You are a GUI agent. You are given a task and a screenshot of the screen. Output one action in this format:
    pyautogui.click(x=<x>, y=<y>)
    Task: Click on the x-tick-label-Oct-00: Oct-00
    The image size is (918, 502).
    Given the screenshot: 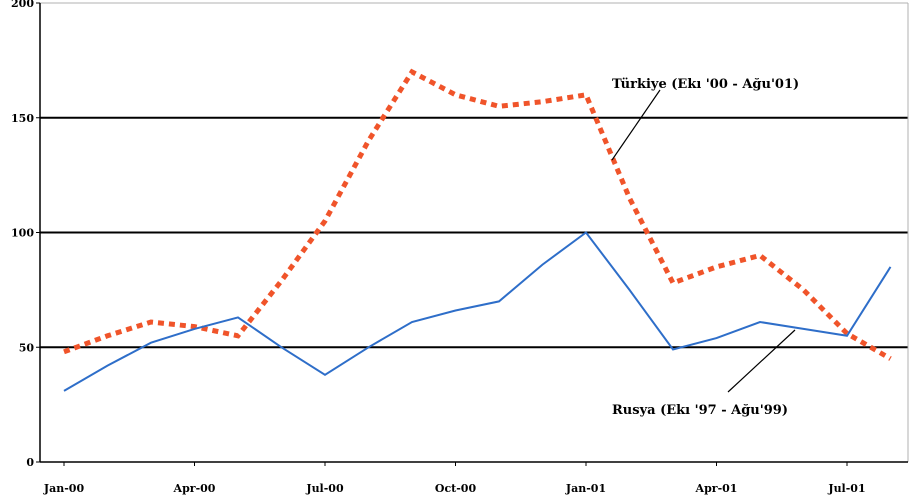 What is the action you would take?
    pyautogui.click(x=456, y=488)
    